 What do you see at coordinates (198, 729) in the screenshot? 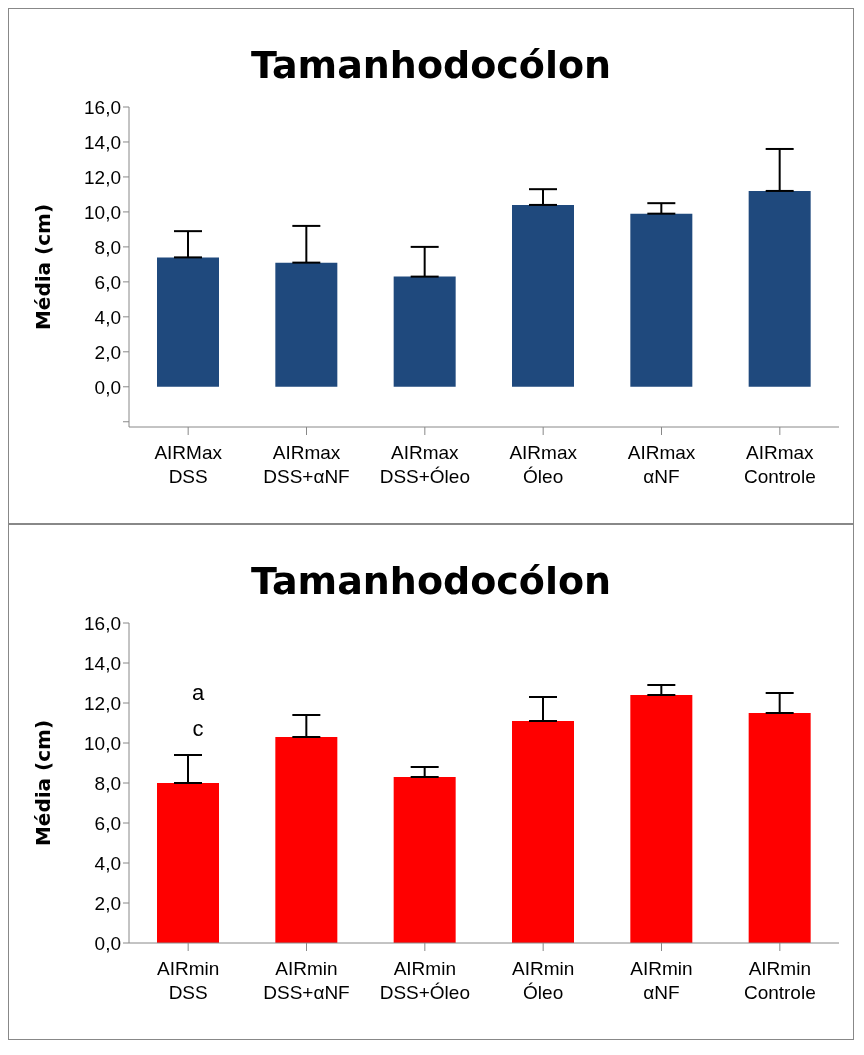
I see `annotation: c` at bounding box center [198, 729].